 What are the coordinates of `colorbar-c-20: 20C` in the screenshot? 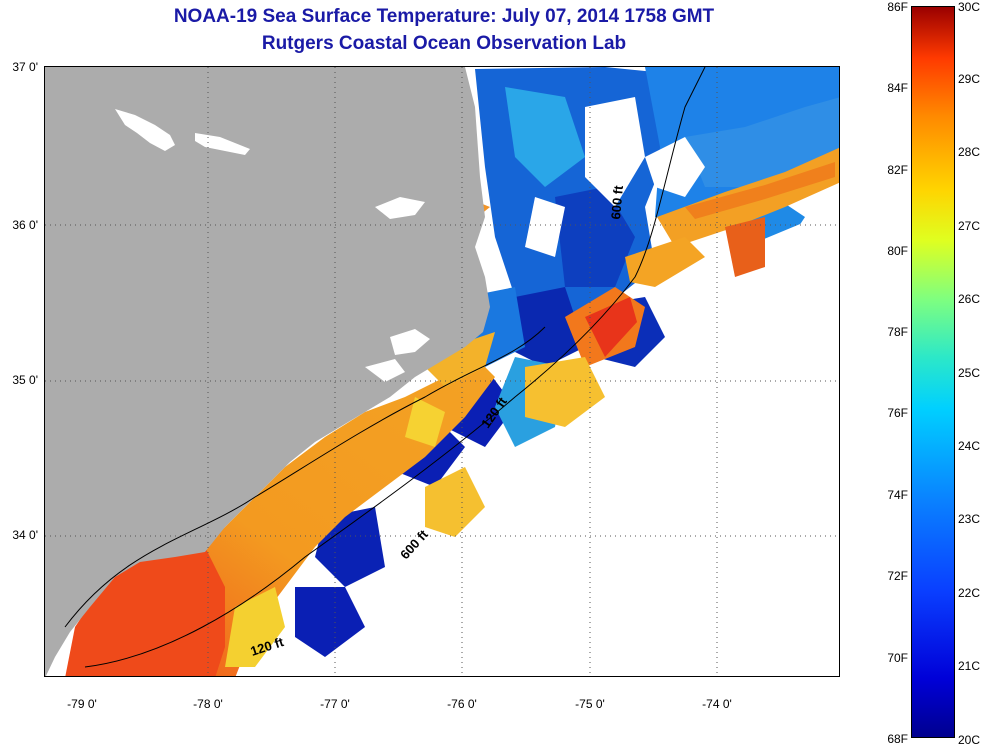 It's located at (969, 740).